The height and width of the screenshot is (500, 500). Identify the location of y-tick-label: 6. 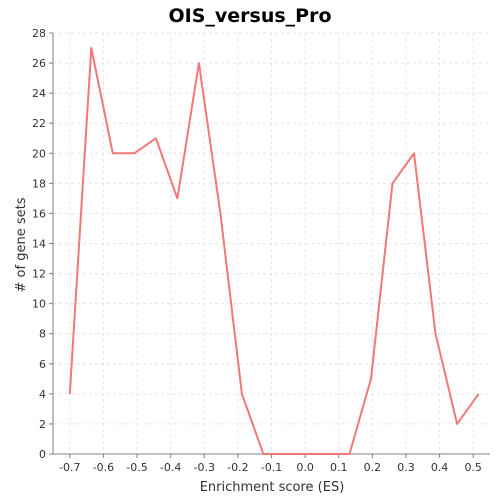
(42, 364).